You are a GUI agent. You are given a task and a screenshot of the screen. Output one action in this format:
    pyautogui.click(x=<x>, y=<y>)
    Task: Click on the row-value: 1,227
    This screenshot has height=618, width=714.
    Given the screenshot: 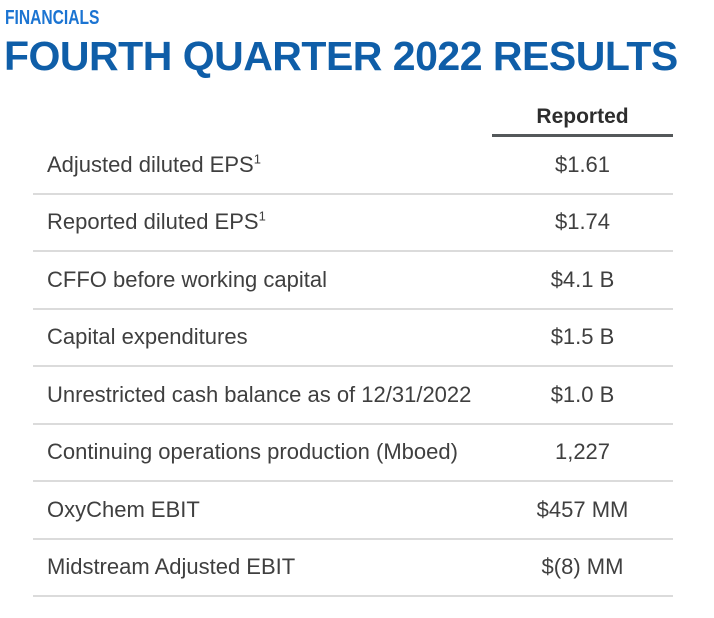 What is the action you would take?
    pyautogui.click(x=582, y=452)
    